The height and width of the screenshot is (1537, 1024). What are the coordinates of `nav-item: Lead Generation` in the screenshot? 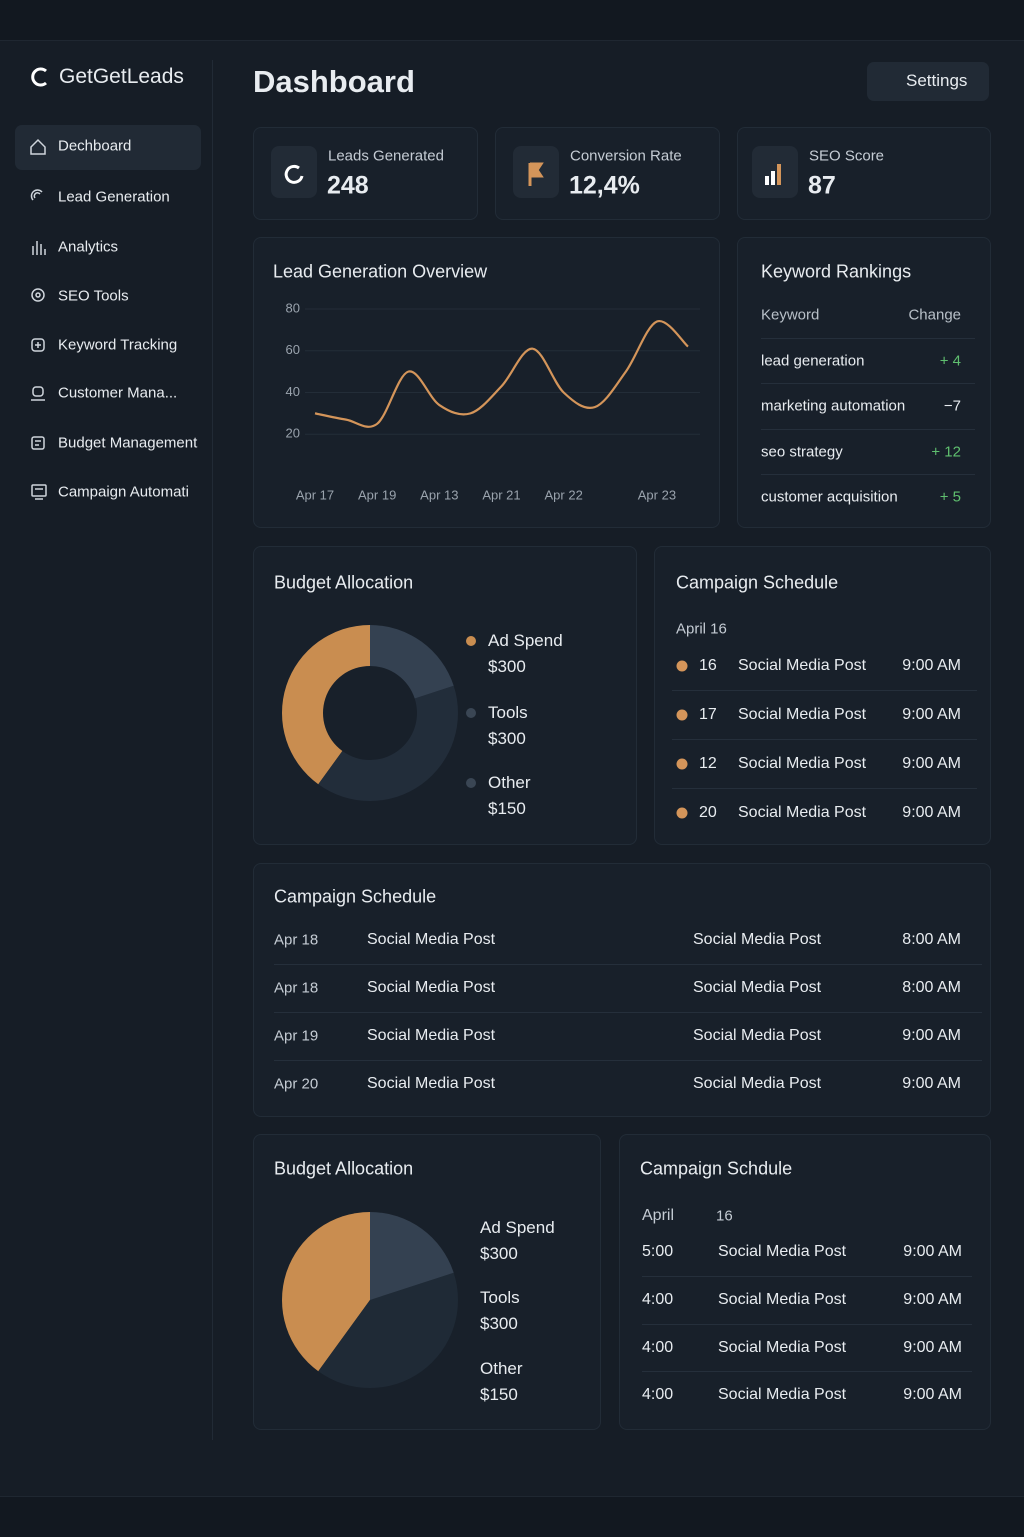 It's located at (114, 197).